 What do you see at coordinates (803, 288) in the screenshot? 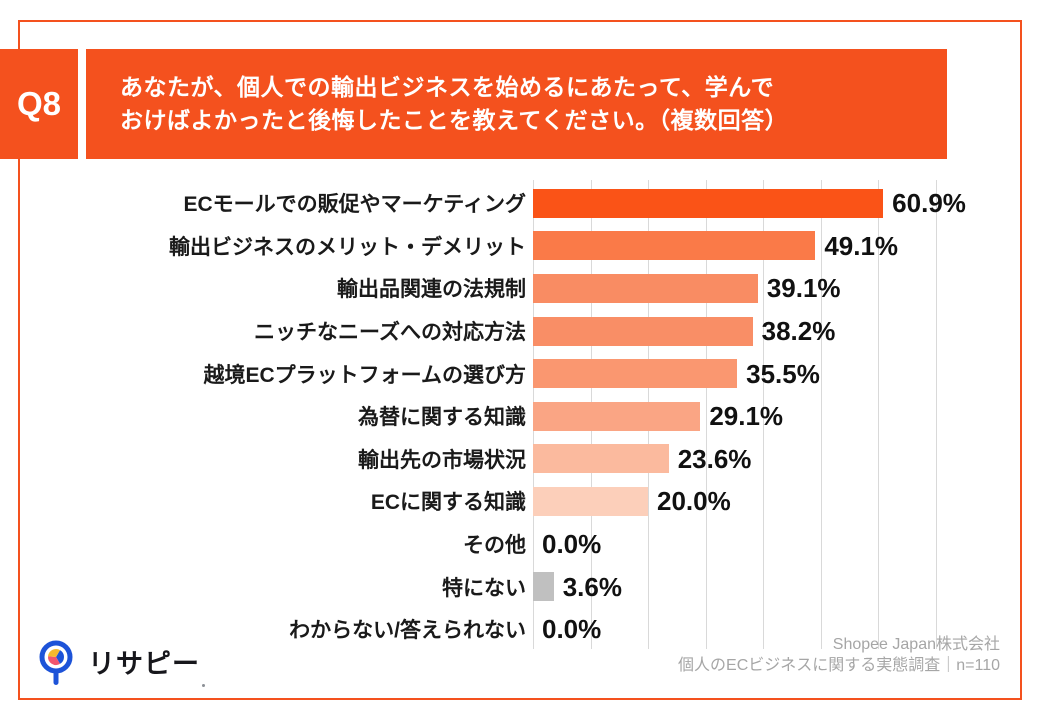
I see `value-label: 39.1%` at bounding box center [803, 288].